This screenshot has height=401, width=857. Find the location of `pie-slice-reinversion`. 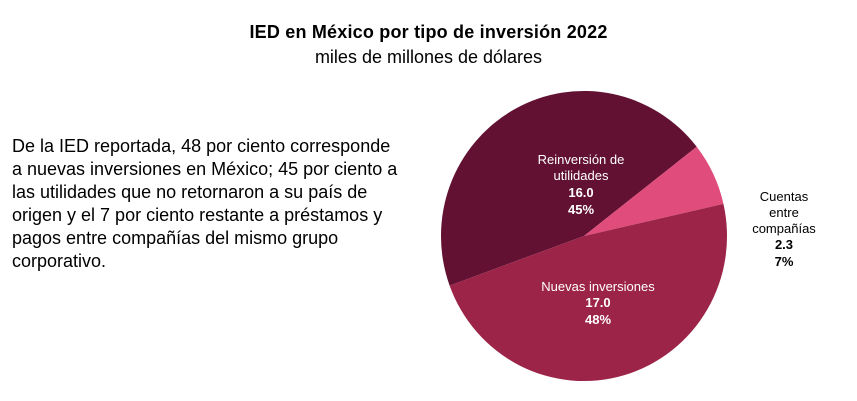

pie-slice-reinversion is located at coordinates (568, 188).